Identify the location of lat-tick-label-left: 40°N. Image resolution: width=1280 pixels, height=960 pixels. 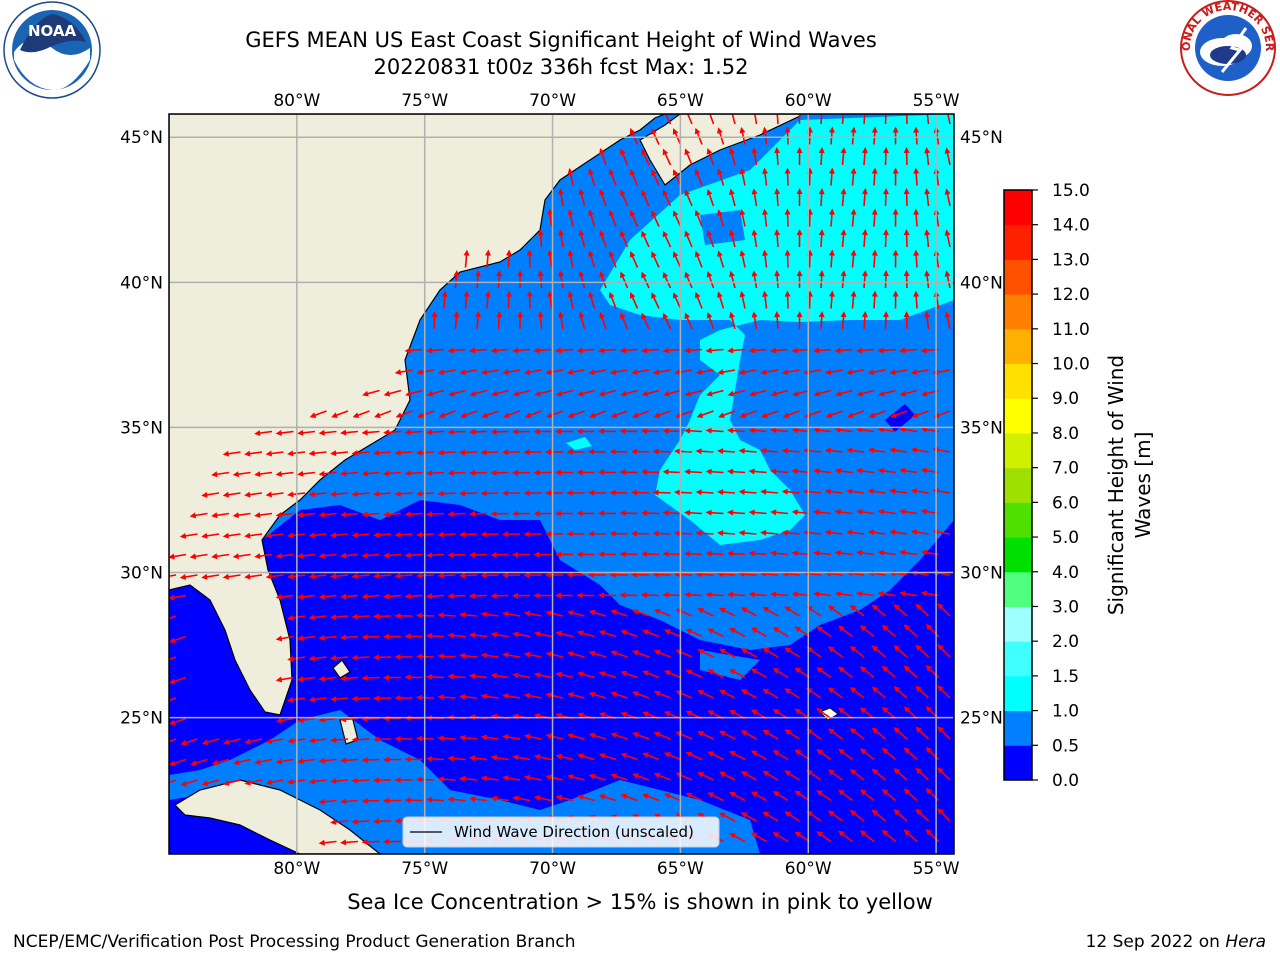
(141, 283).